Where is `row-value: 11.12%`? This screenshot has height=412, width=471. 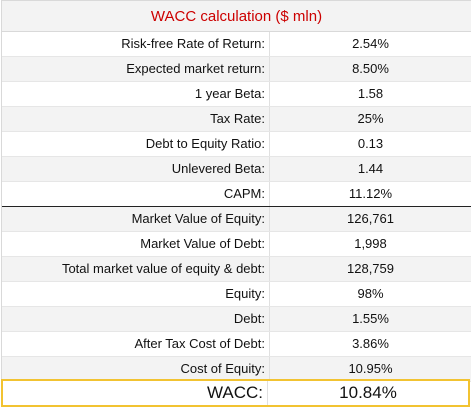
row-value: 11.12% is located at coordinates (370, 193).